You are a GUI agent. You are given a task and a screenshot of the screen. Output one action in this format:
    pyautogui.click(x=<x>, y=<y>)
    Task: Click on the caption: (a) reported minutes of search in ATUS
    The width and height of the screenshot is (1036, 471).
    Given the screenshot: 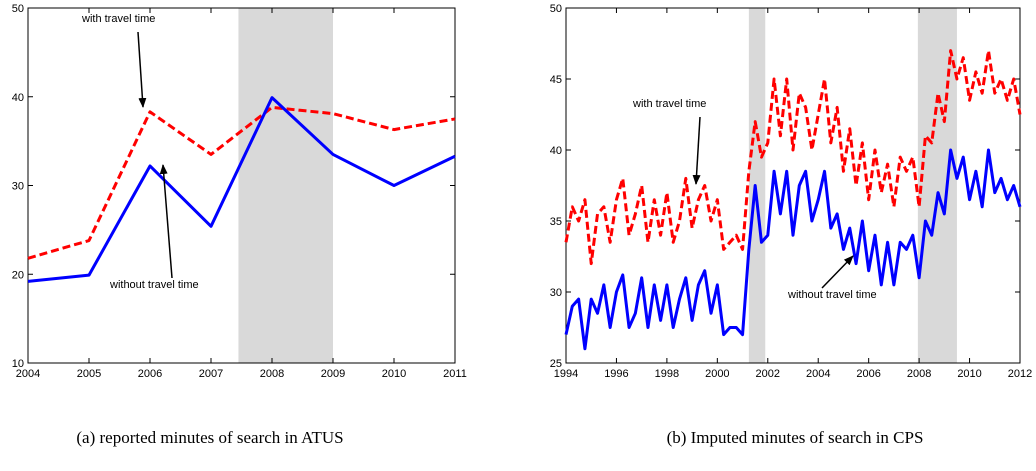 What is the action you would take?
    pyautogui.click(x=209, y=437)
    